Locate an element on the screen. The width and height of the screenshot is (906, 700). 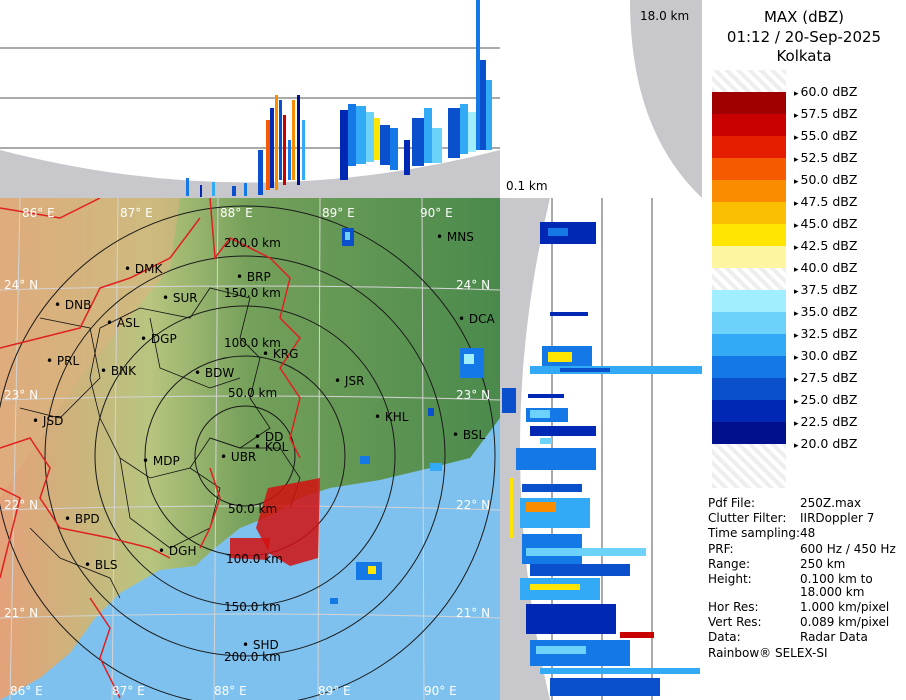
ring-label-150-north: 150.0 km is located at coordinates (252, 293).